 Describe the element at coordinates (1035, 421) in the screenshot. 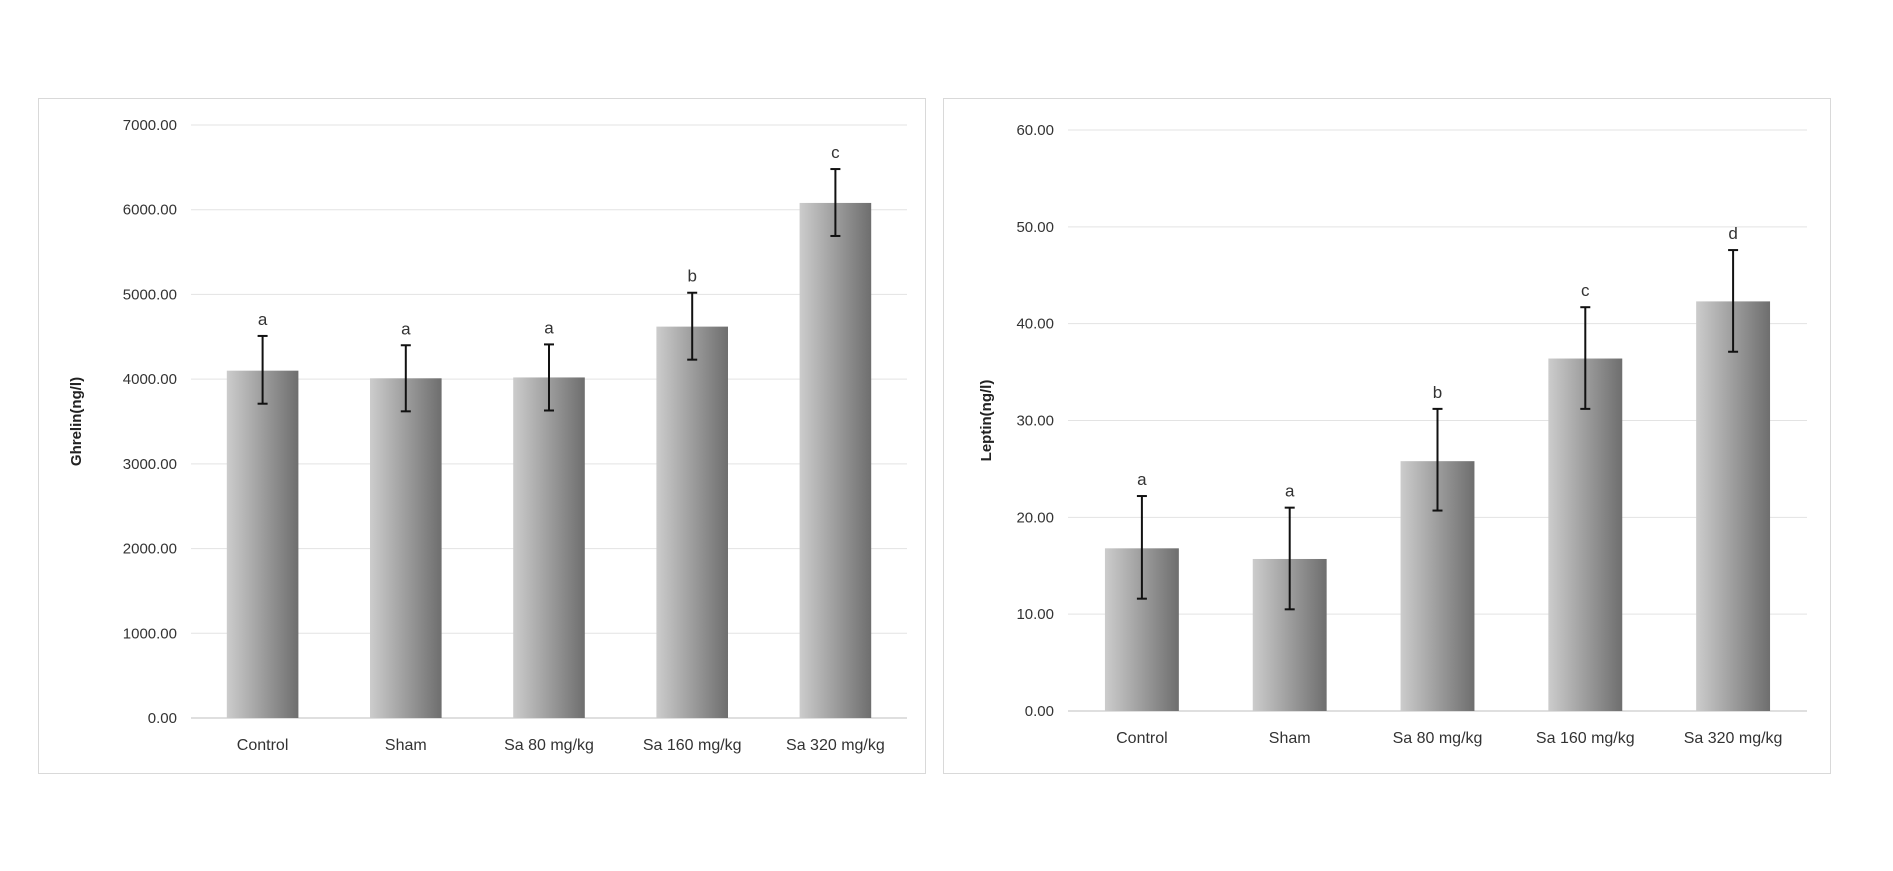

I see `y-tick-label: 30.00` at that location.